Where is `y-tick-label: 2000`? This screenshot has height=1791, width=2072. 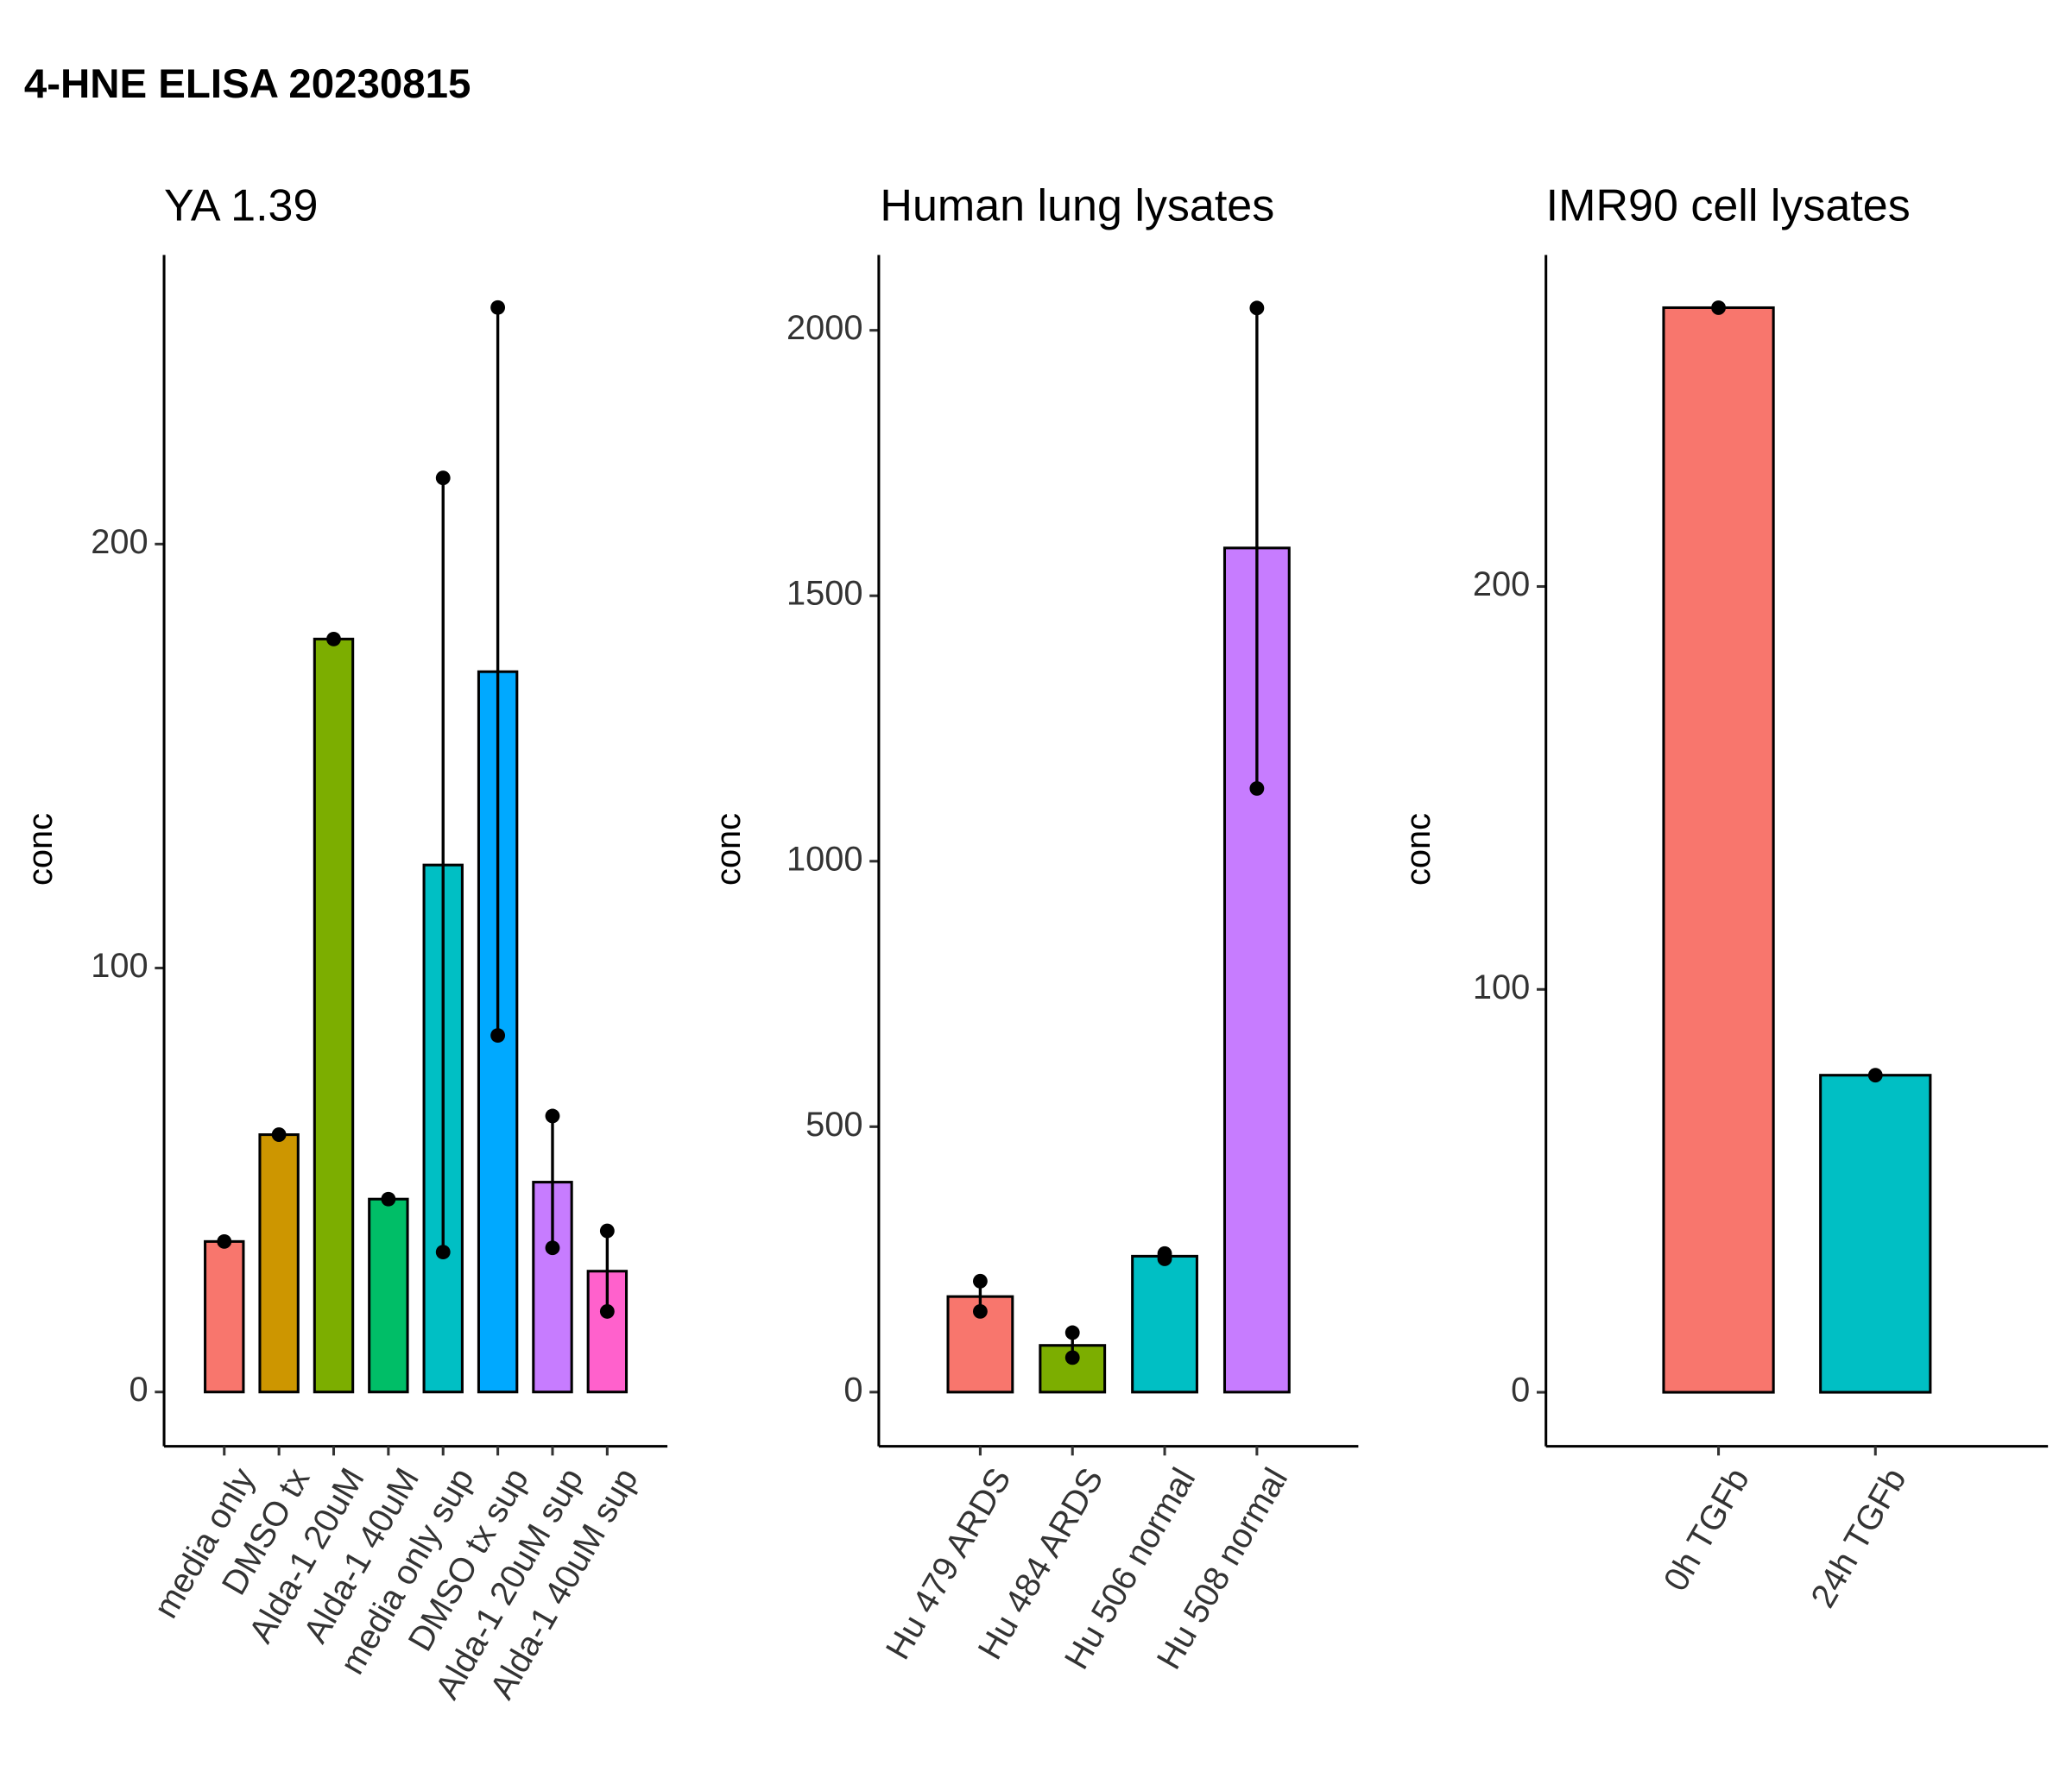
y-tick-label: 2000 is located at coordinates (824, 328).